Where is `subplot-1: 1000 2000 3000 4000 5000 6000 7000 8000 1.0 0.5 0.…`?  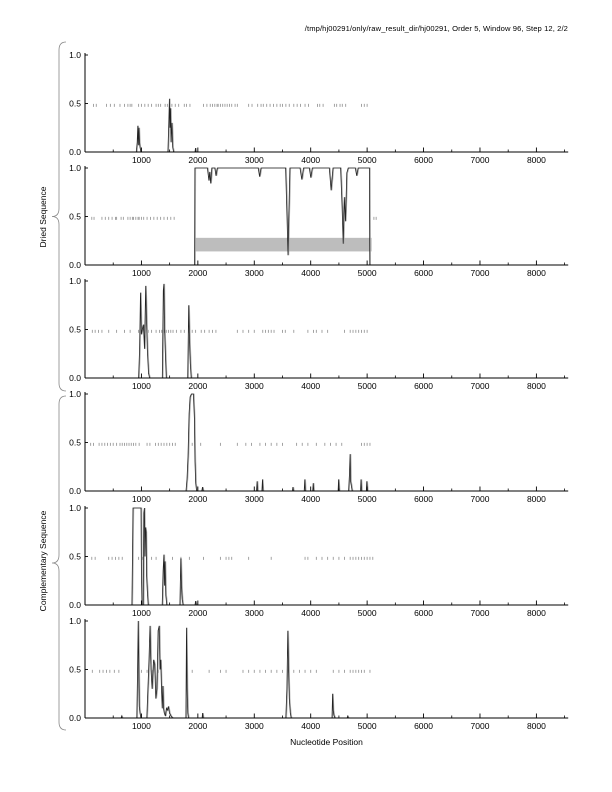
subplot-1: 1000 2000 3000 4000 5000 6000 7000 8000 1.0 0.5 0.… is located at coordinates (319, 107).